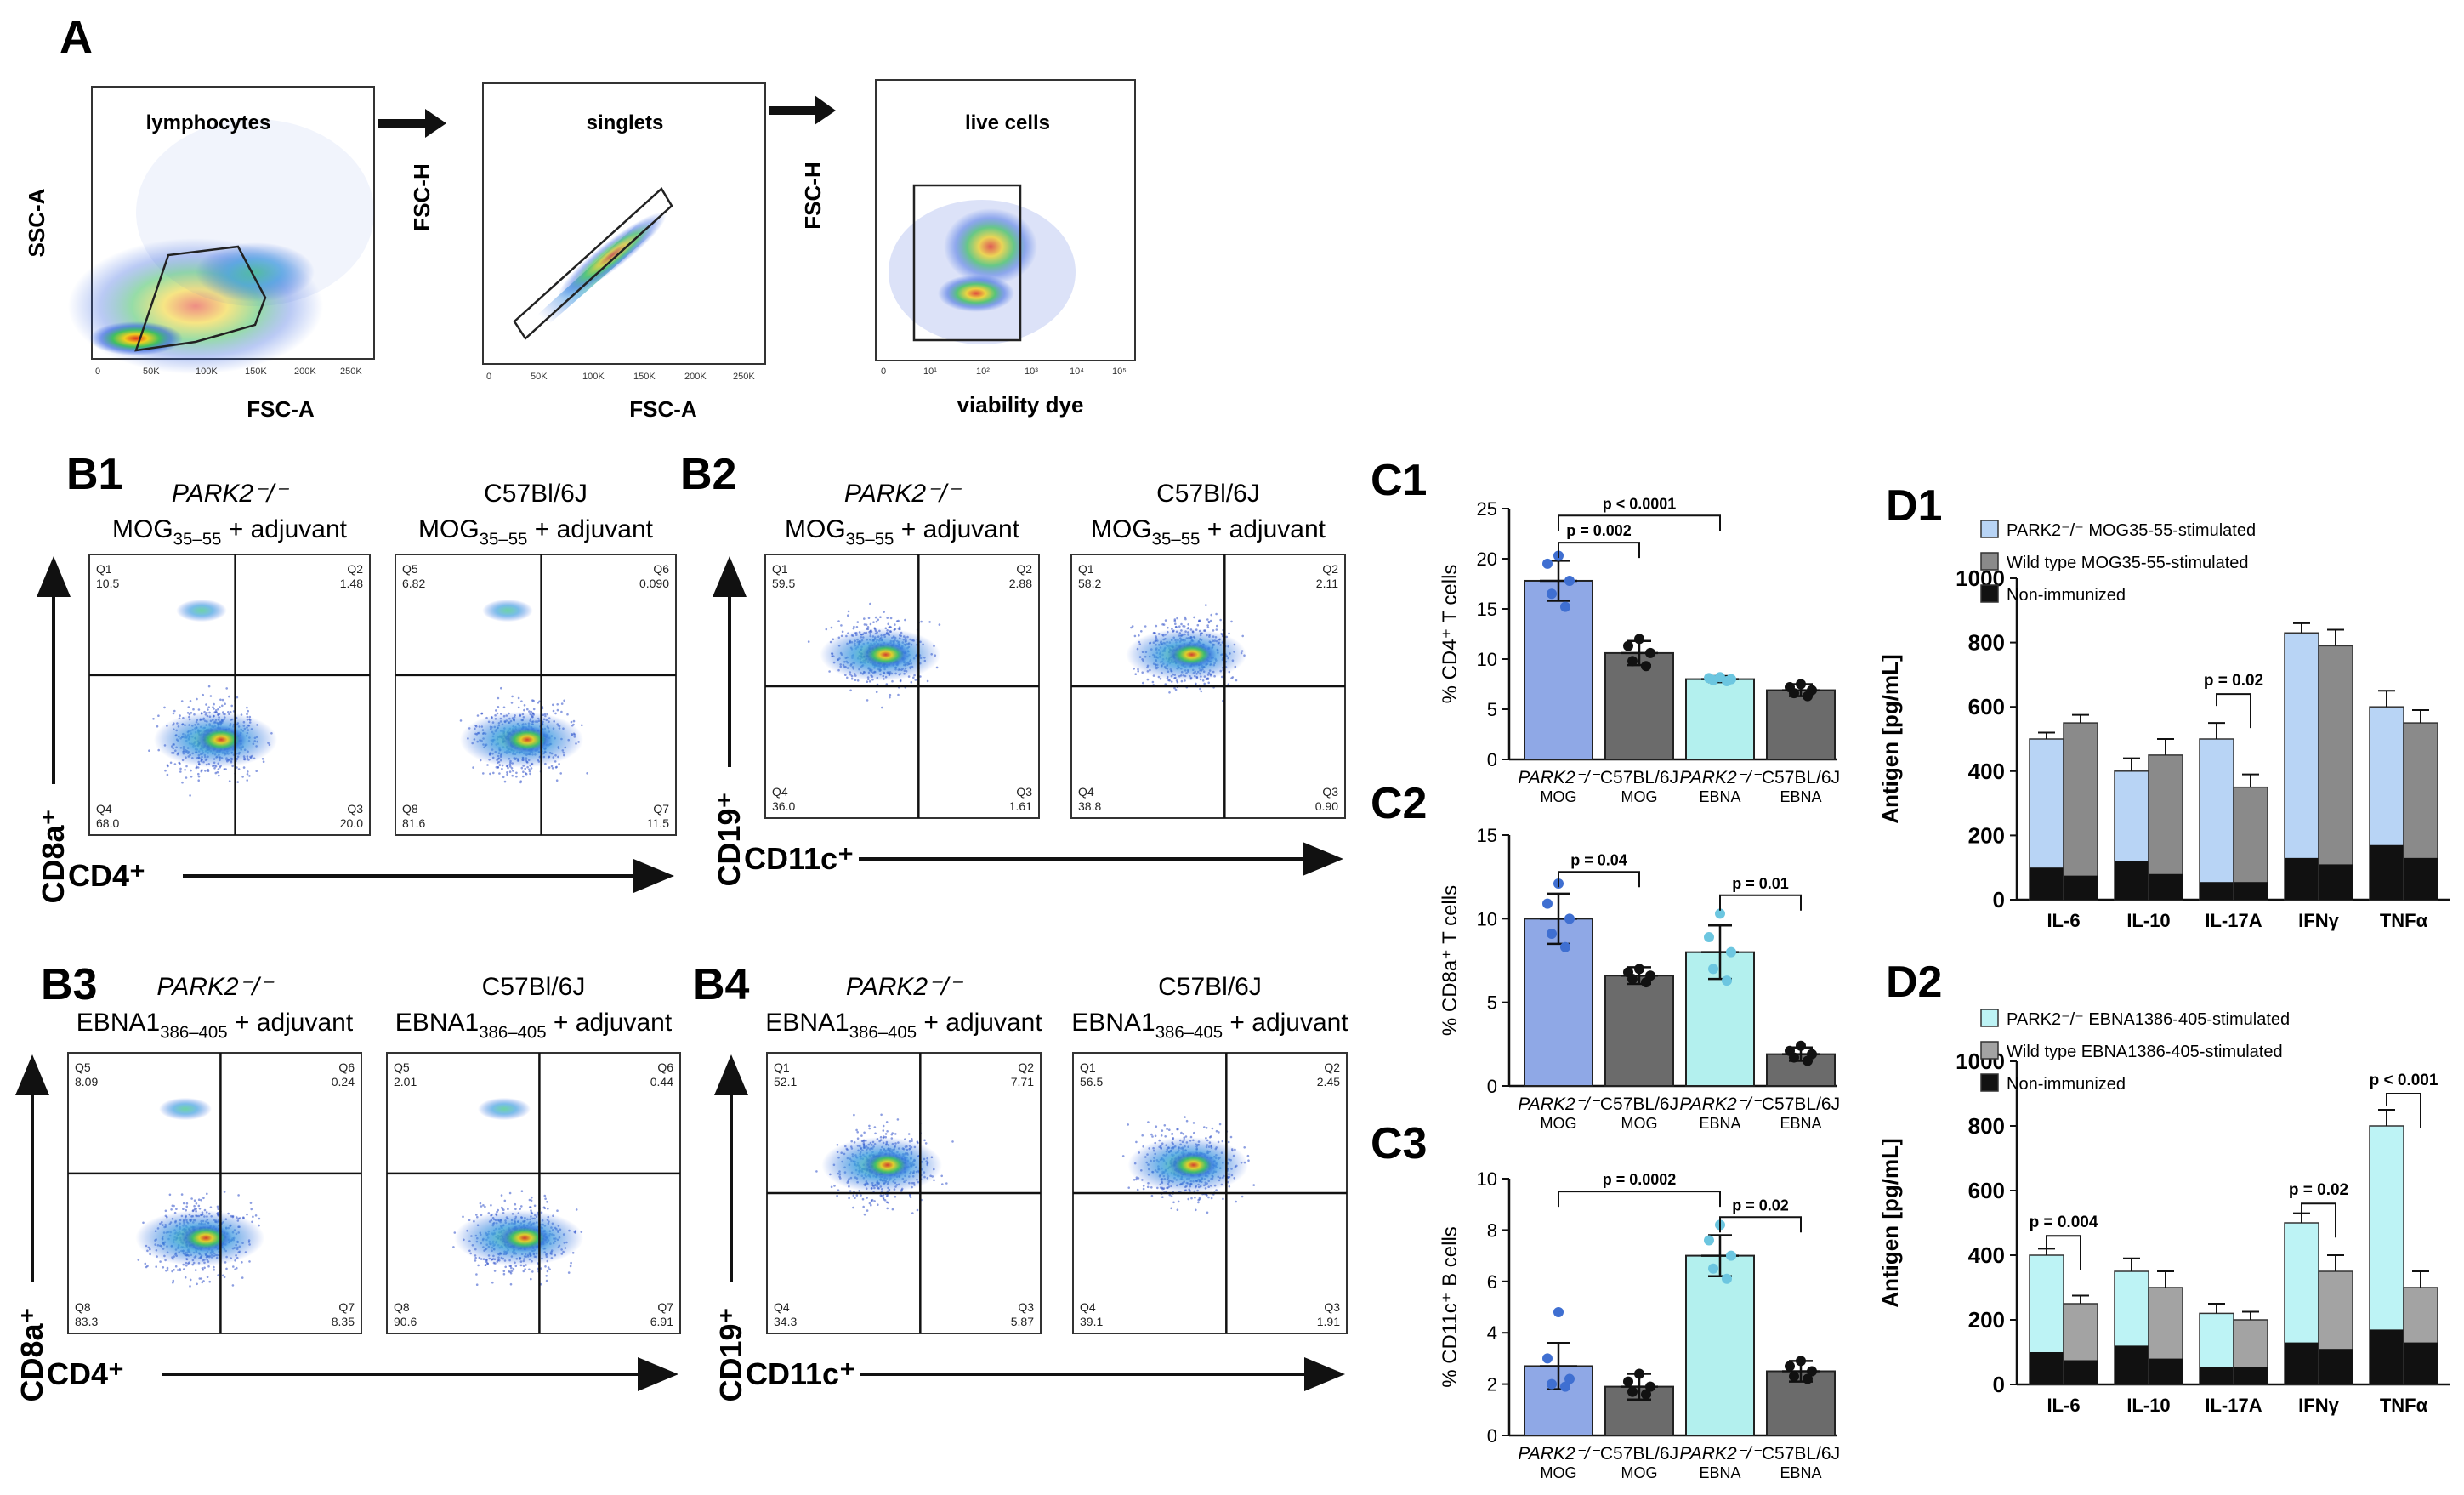  I want to click on condition-label-2: MOG35–55 + adjuvant, so click(1208, 532).